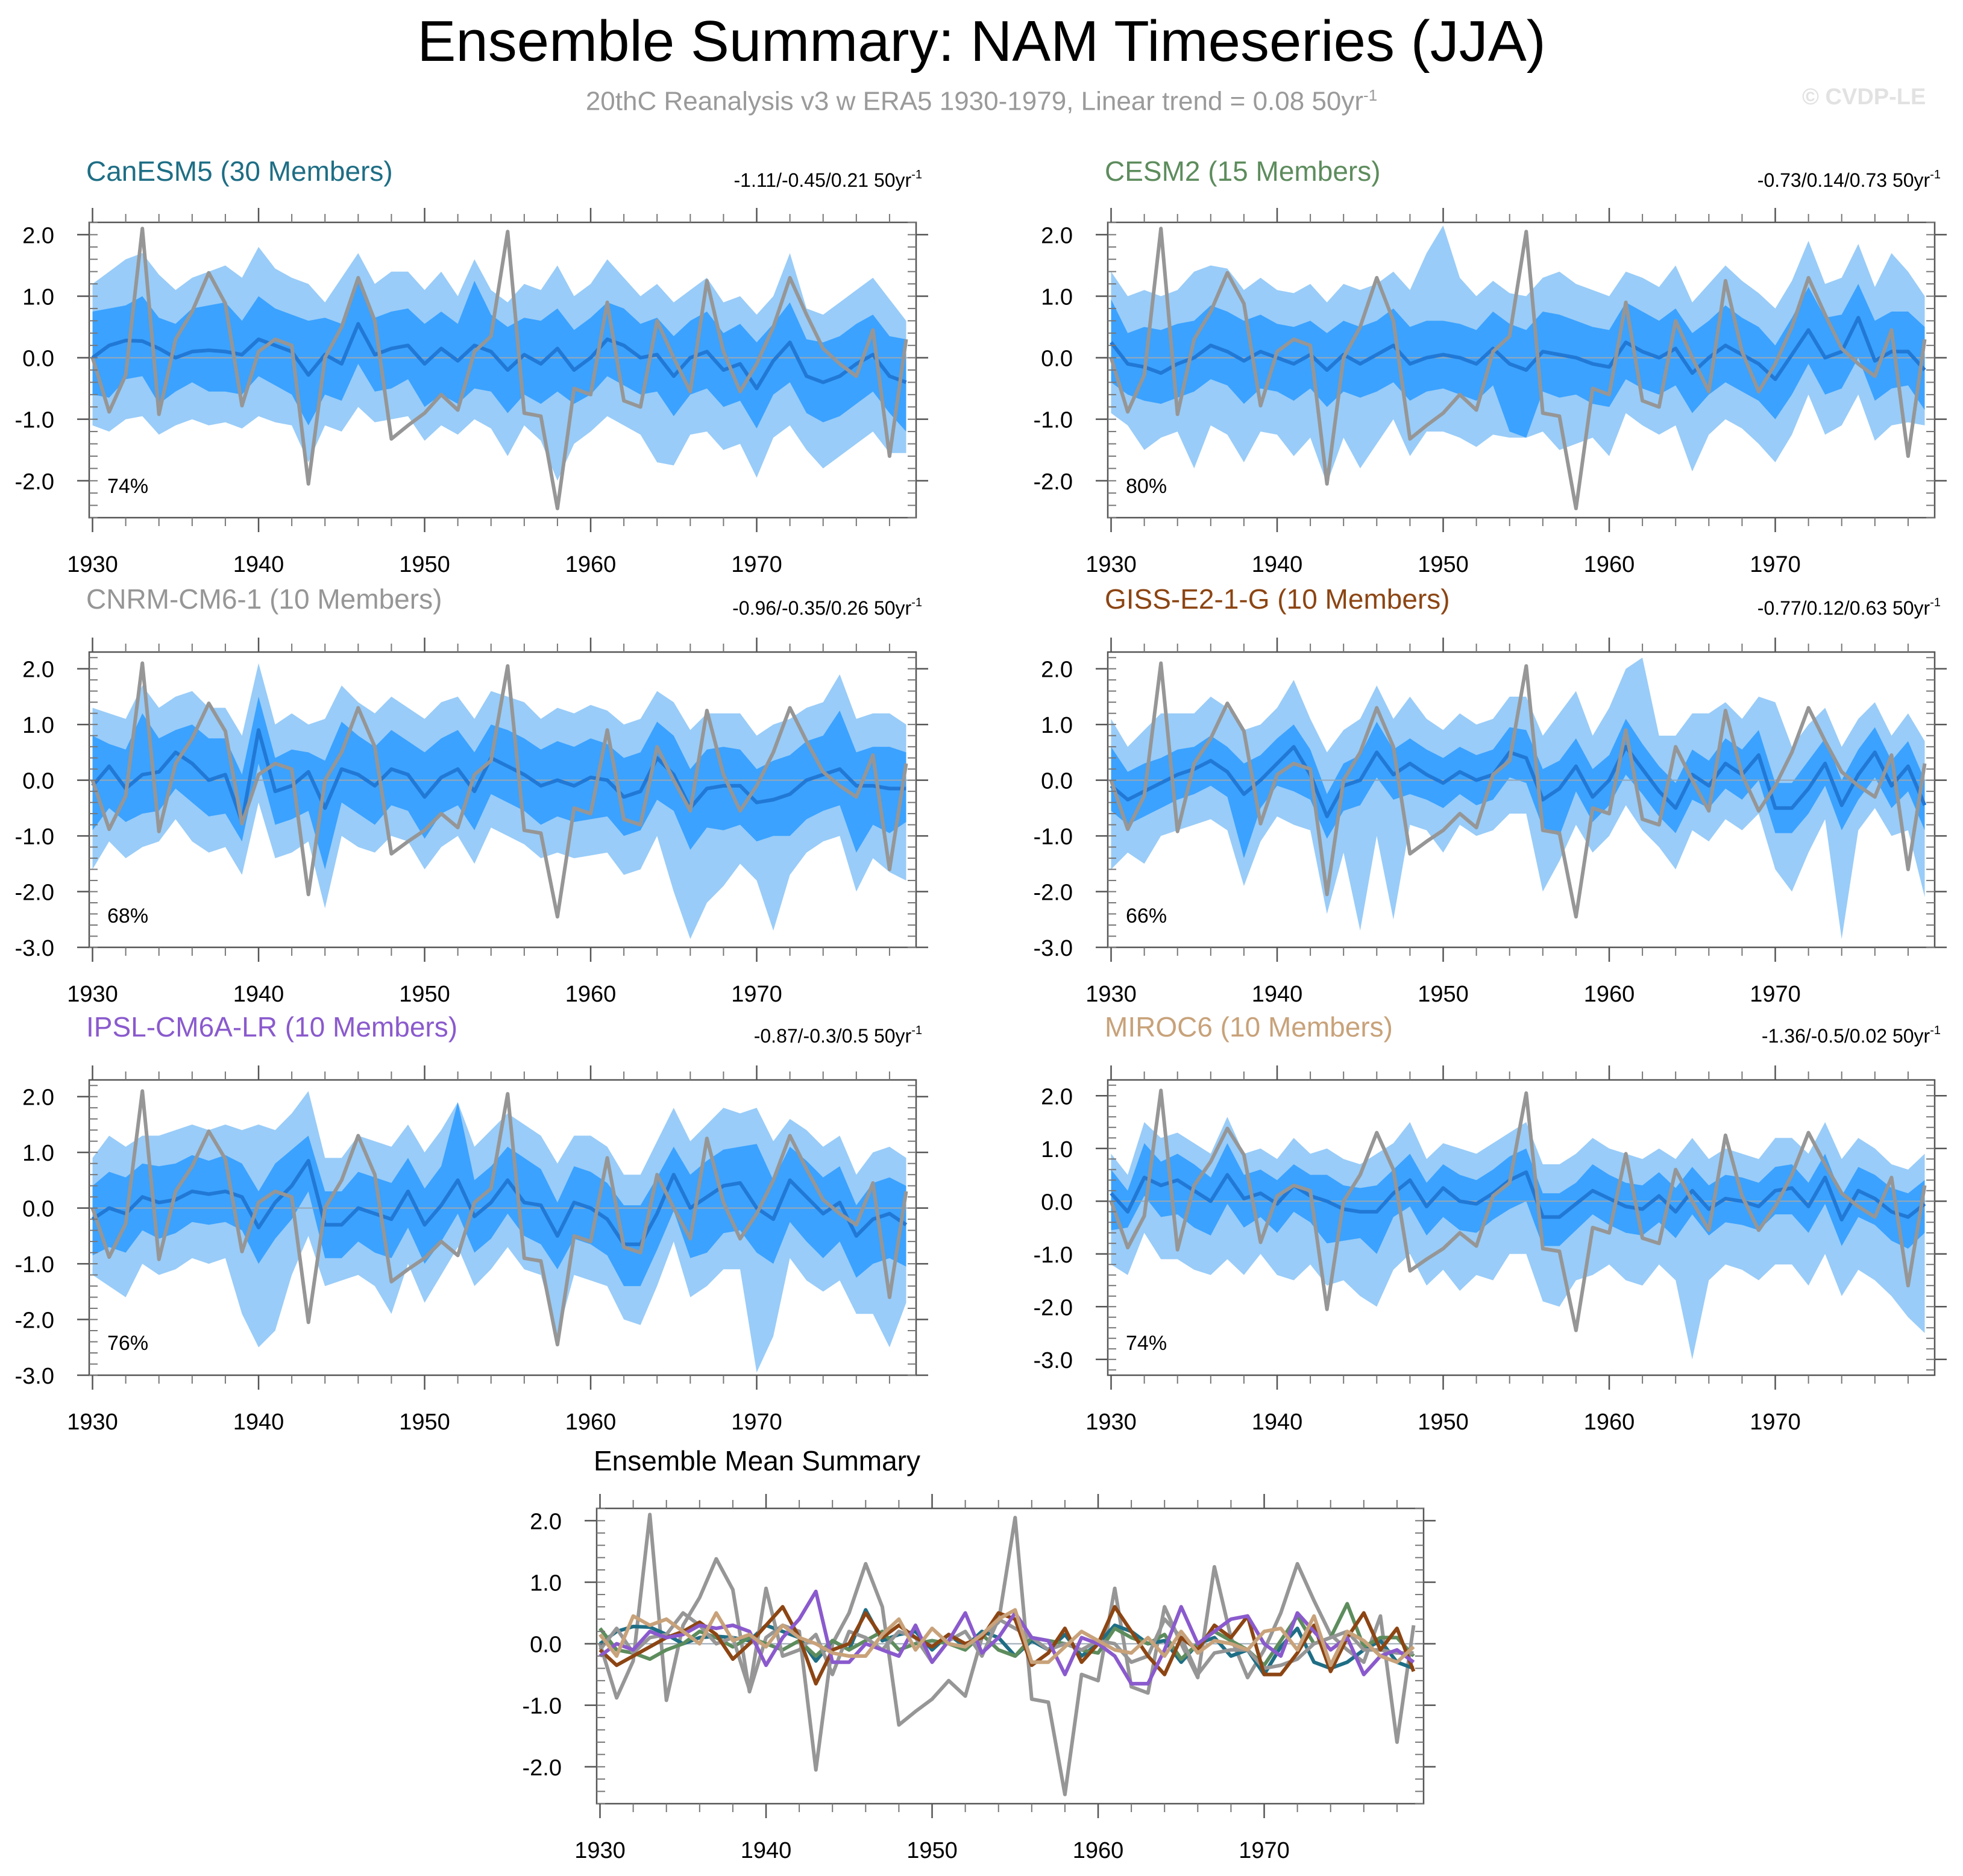 The height and width of the screenshot is (1876, 1963). I want to click on series-line-observations, so click(1007, 1654).